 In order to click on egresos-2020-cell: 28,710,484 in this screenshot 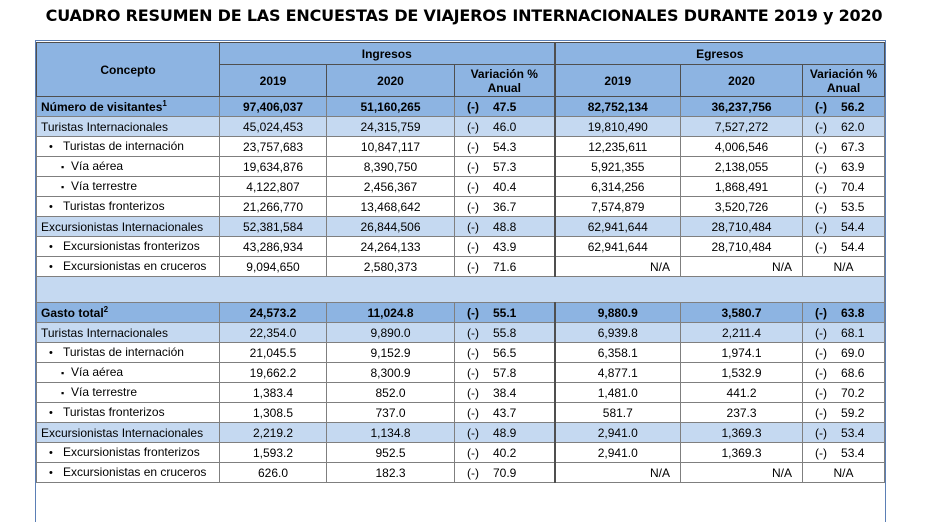, I will do `click(742, 246)`.